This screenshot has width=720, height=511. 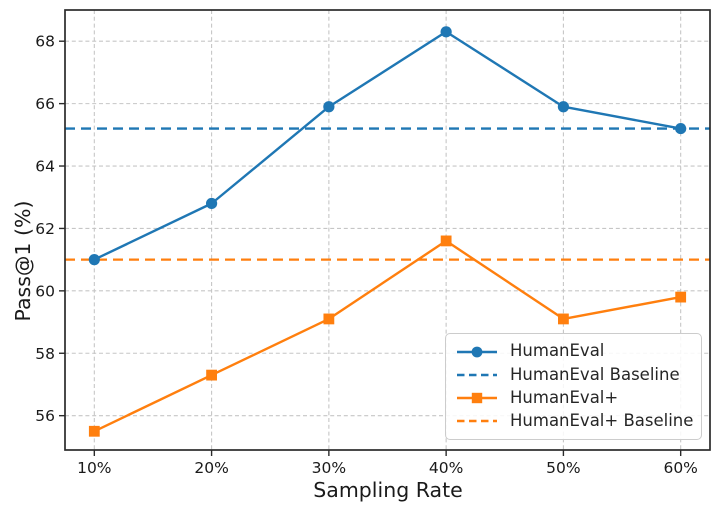 I want to click on legend-item: HumanEval, so click(x=573, y=351).